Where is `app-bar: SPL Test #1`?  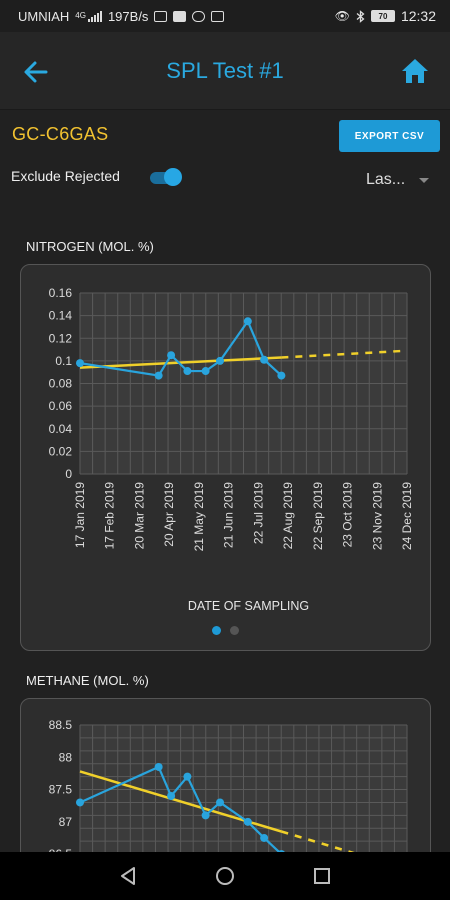 app-bar: SPL Test #1 is located at coordinates (225, 71).